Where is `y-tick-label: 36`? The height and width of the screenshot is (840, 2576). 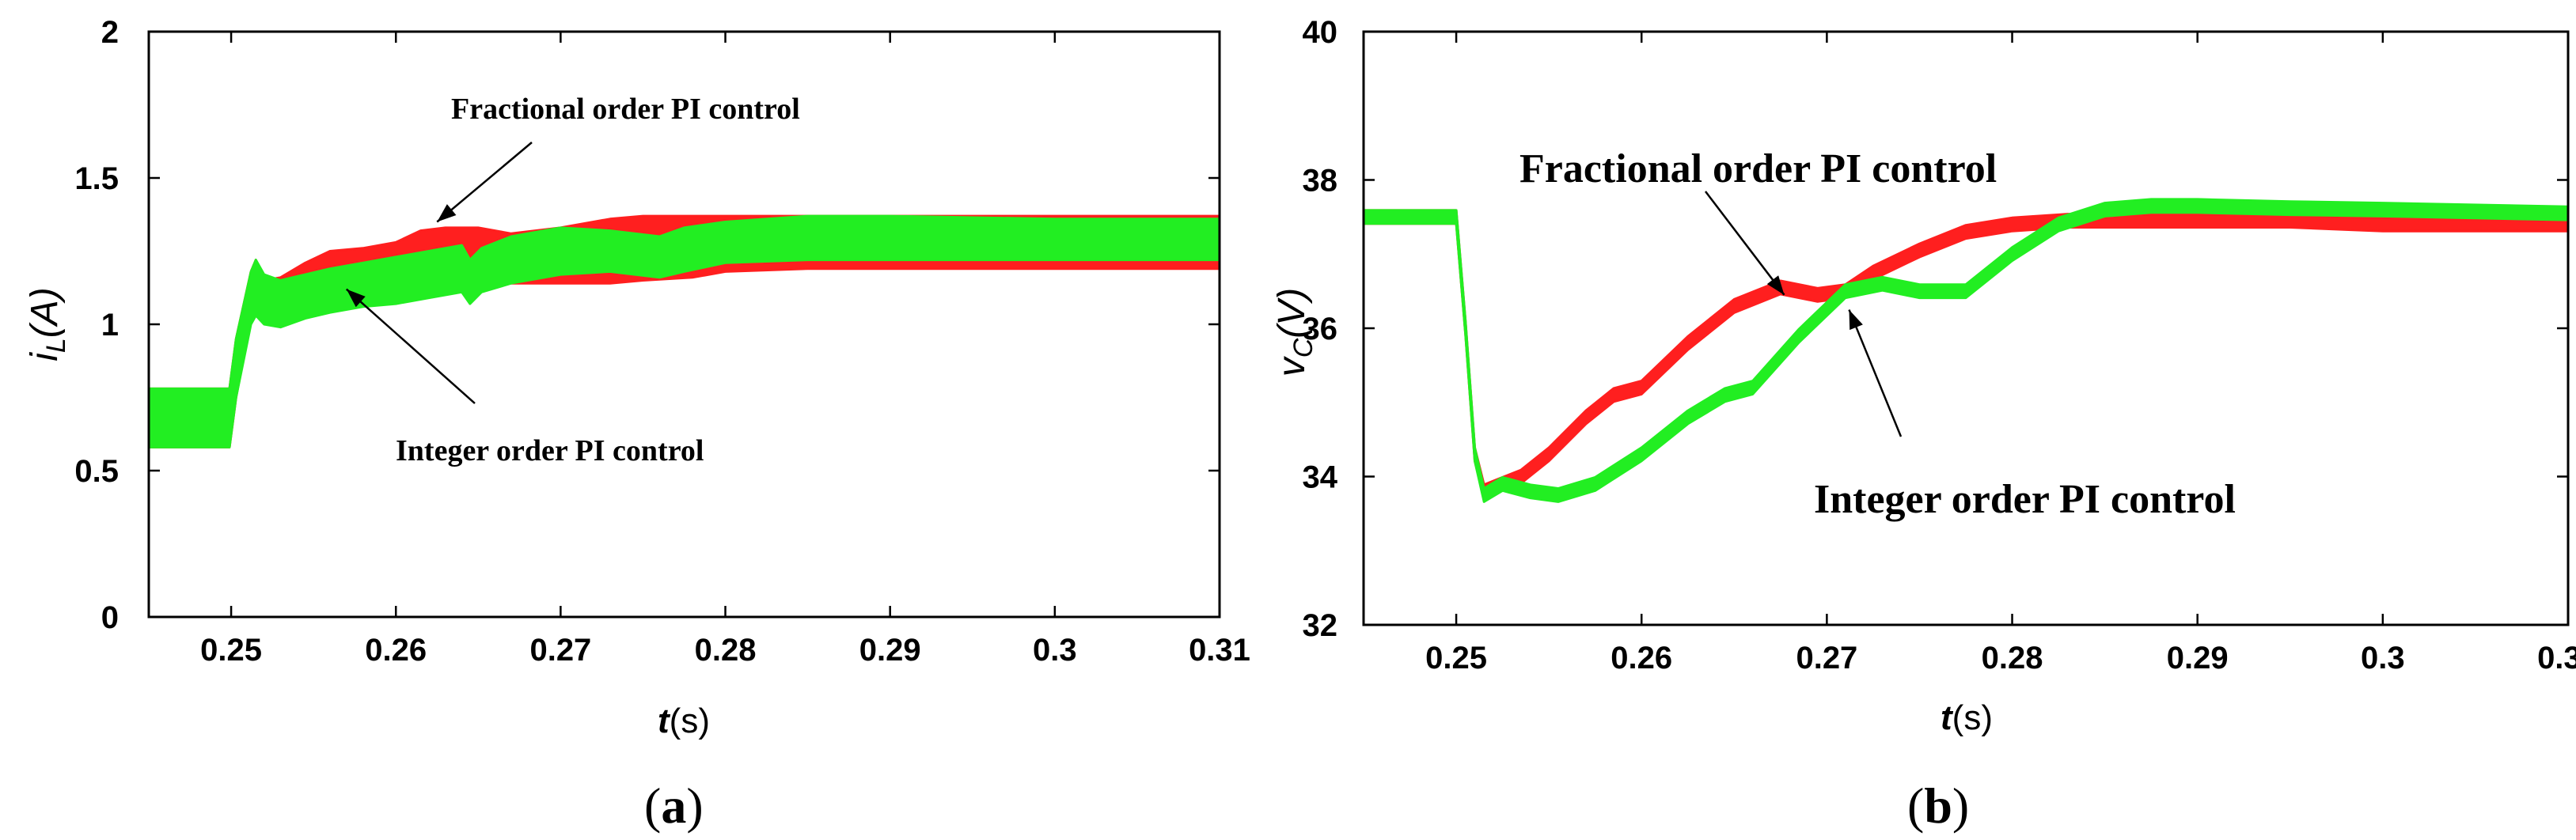 y-tick-label: 36 is located at coordinates (1320, 329).